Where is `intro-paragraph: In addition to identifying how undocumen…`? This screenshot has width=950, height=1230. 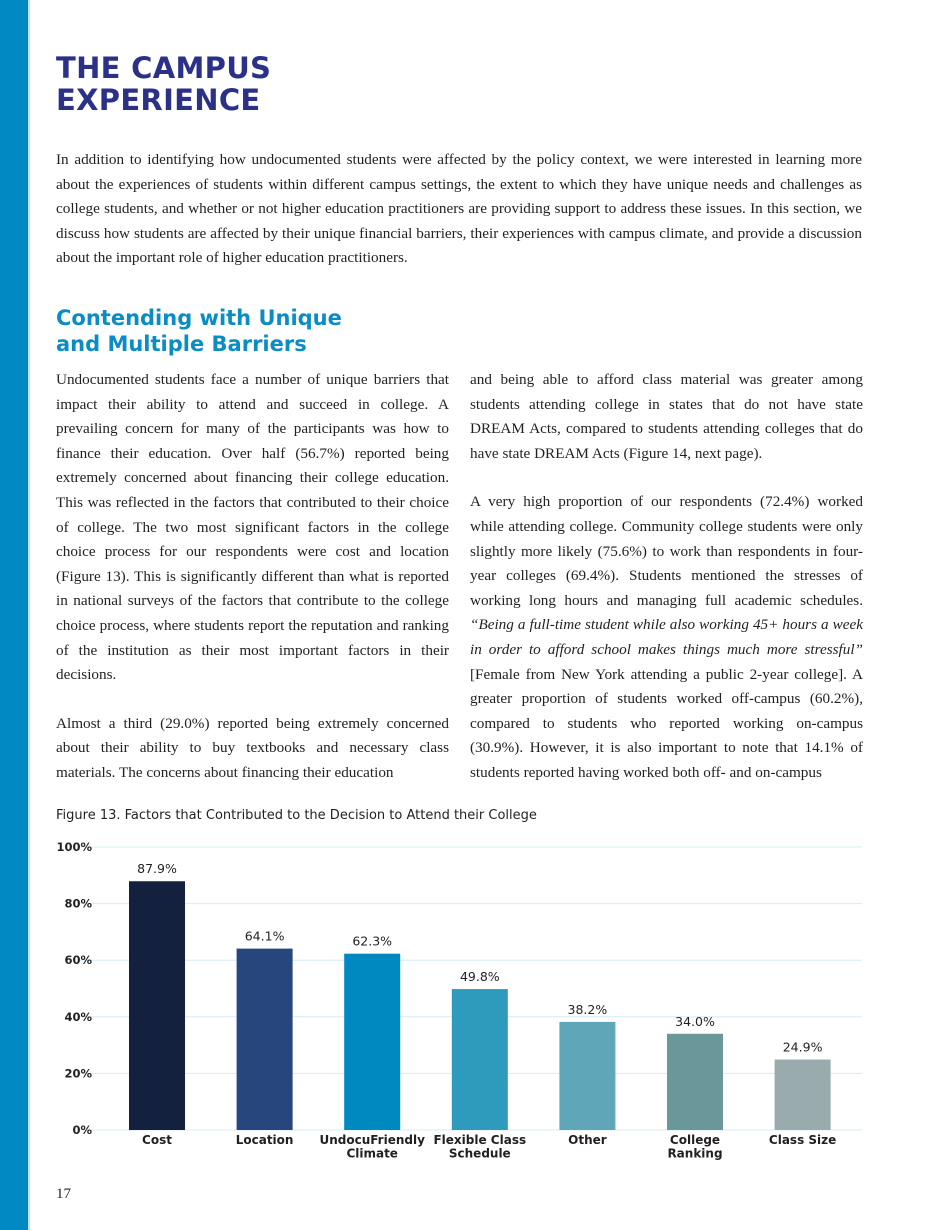
intro-paragraph: In addition to identifying how undocumen… is located at coordinates (459, 209).